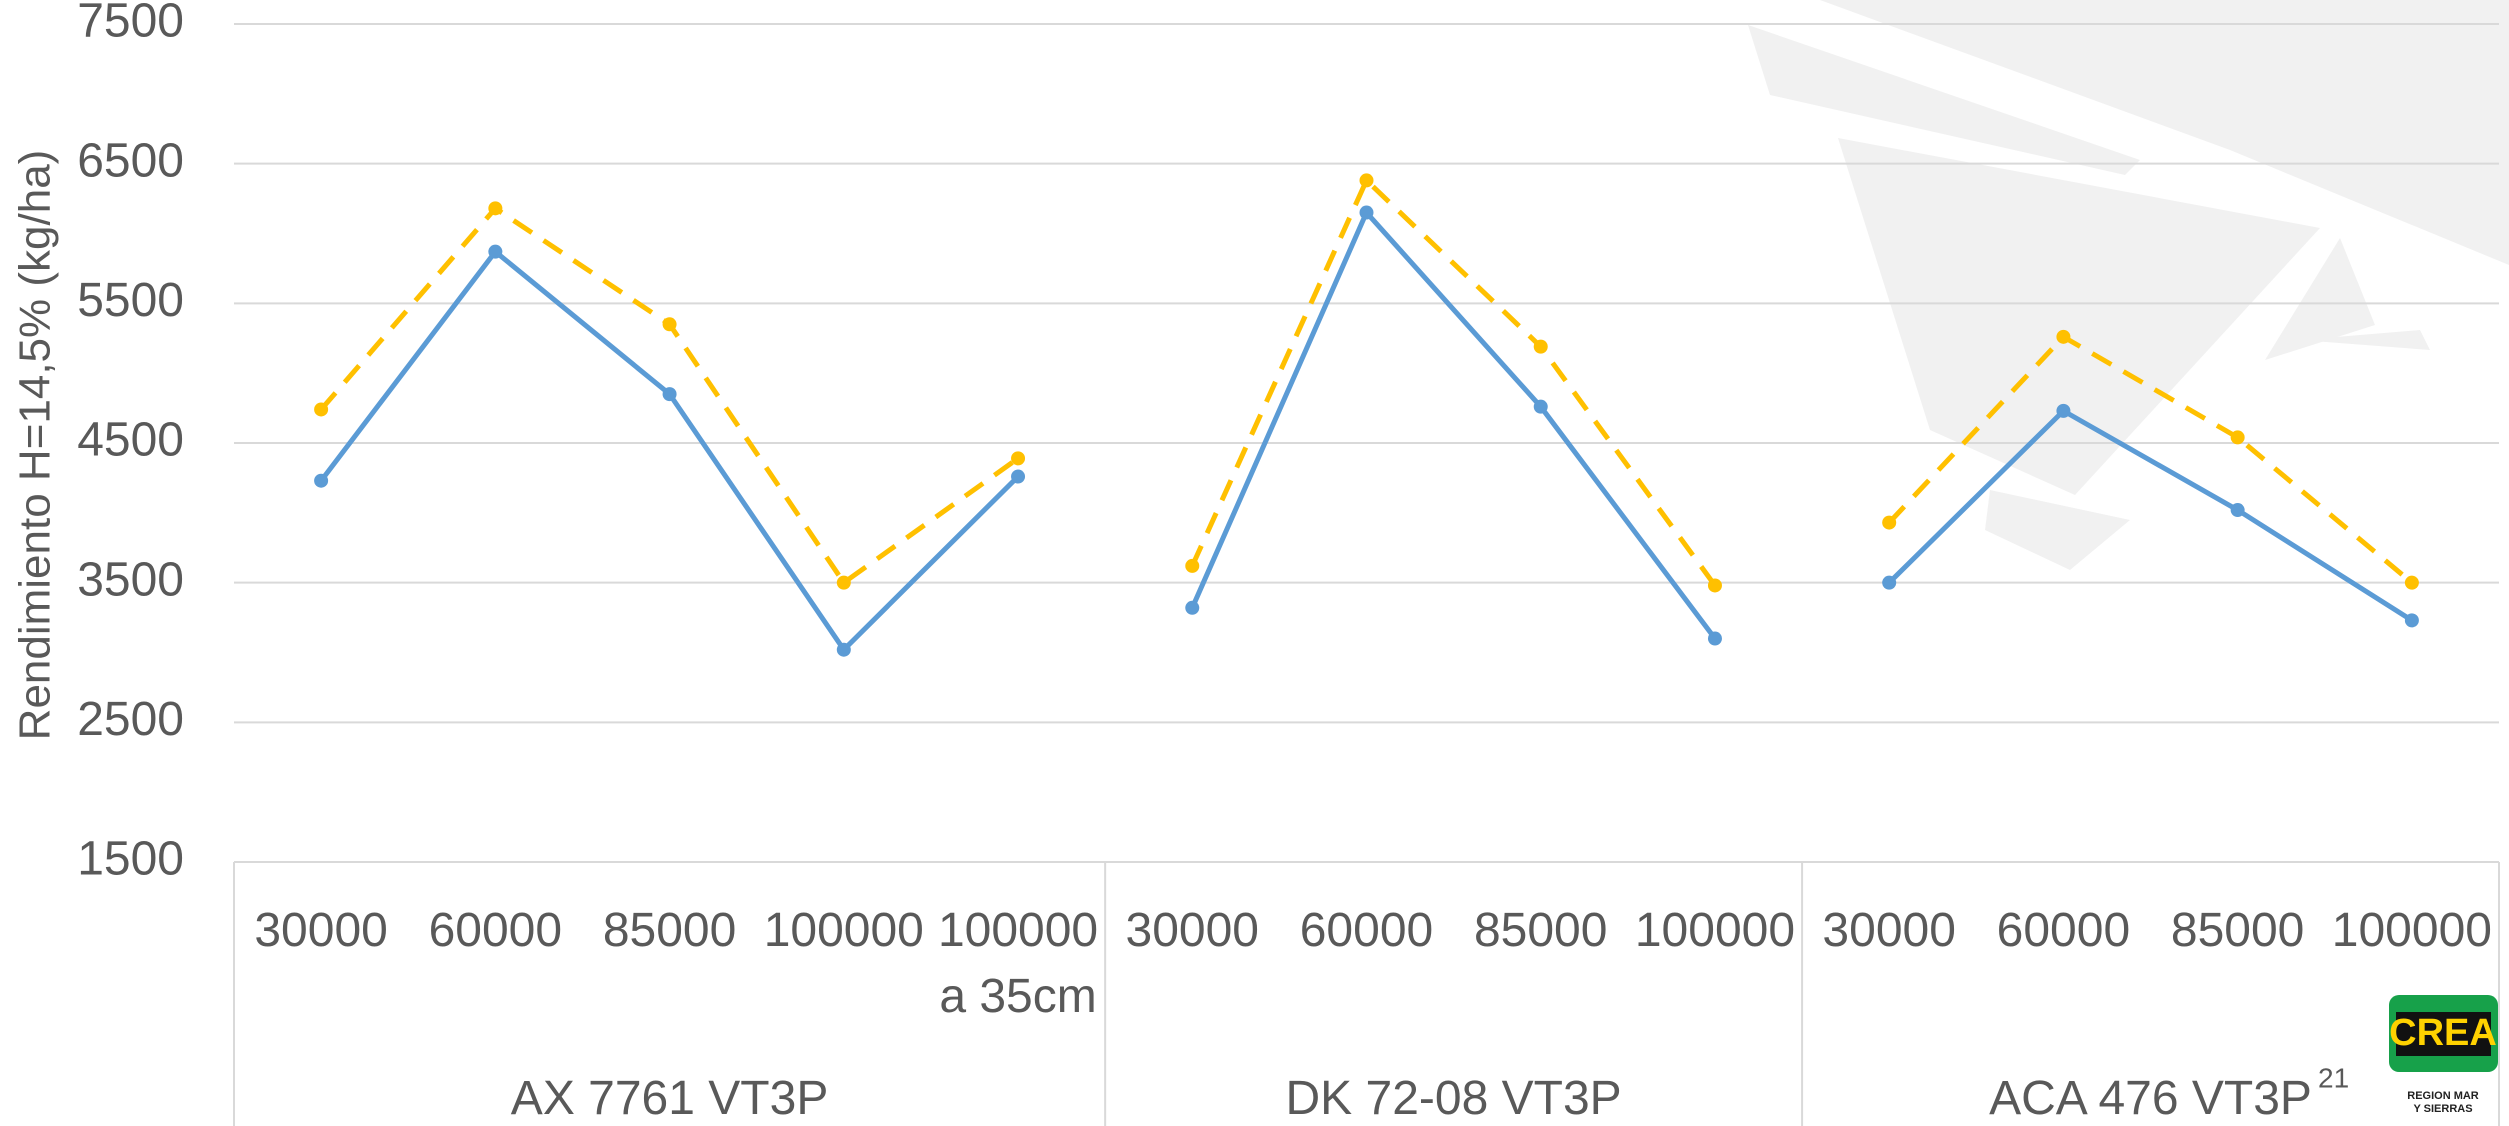 Image resolution: width=2509 pixels, height=1126 pixels. I want to click on group-label: ACA 476 VT3P, so click(2150, 1098).